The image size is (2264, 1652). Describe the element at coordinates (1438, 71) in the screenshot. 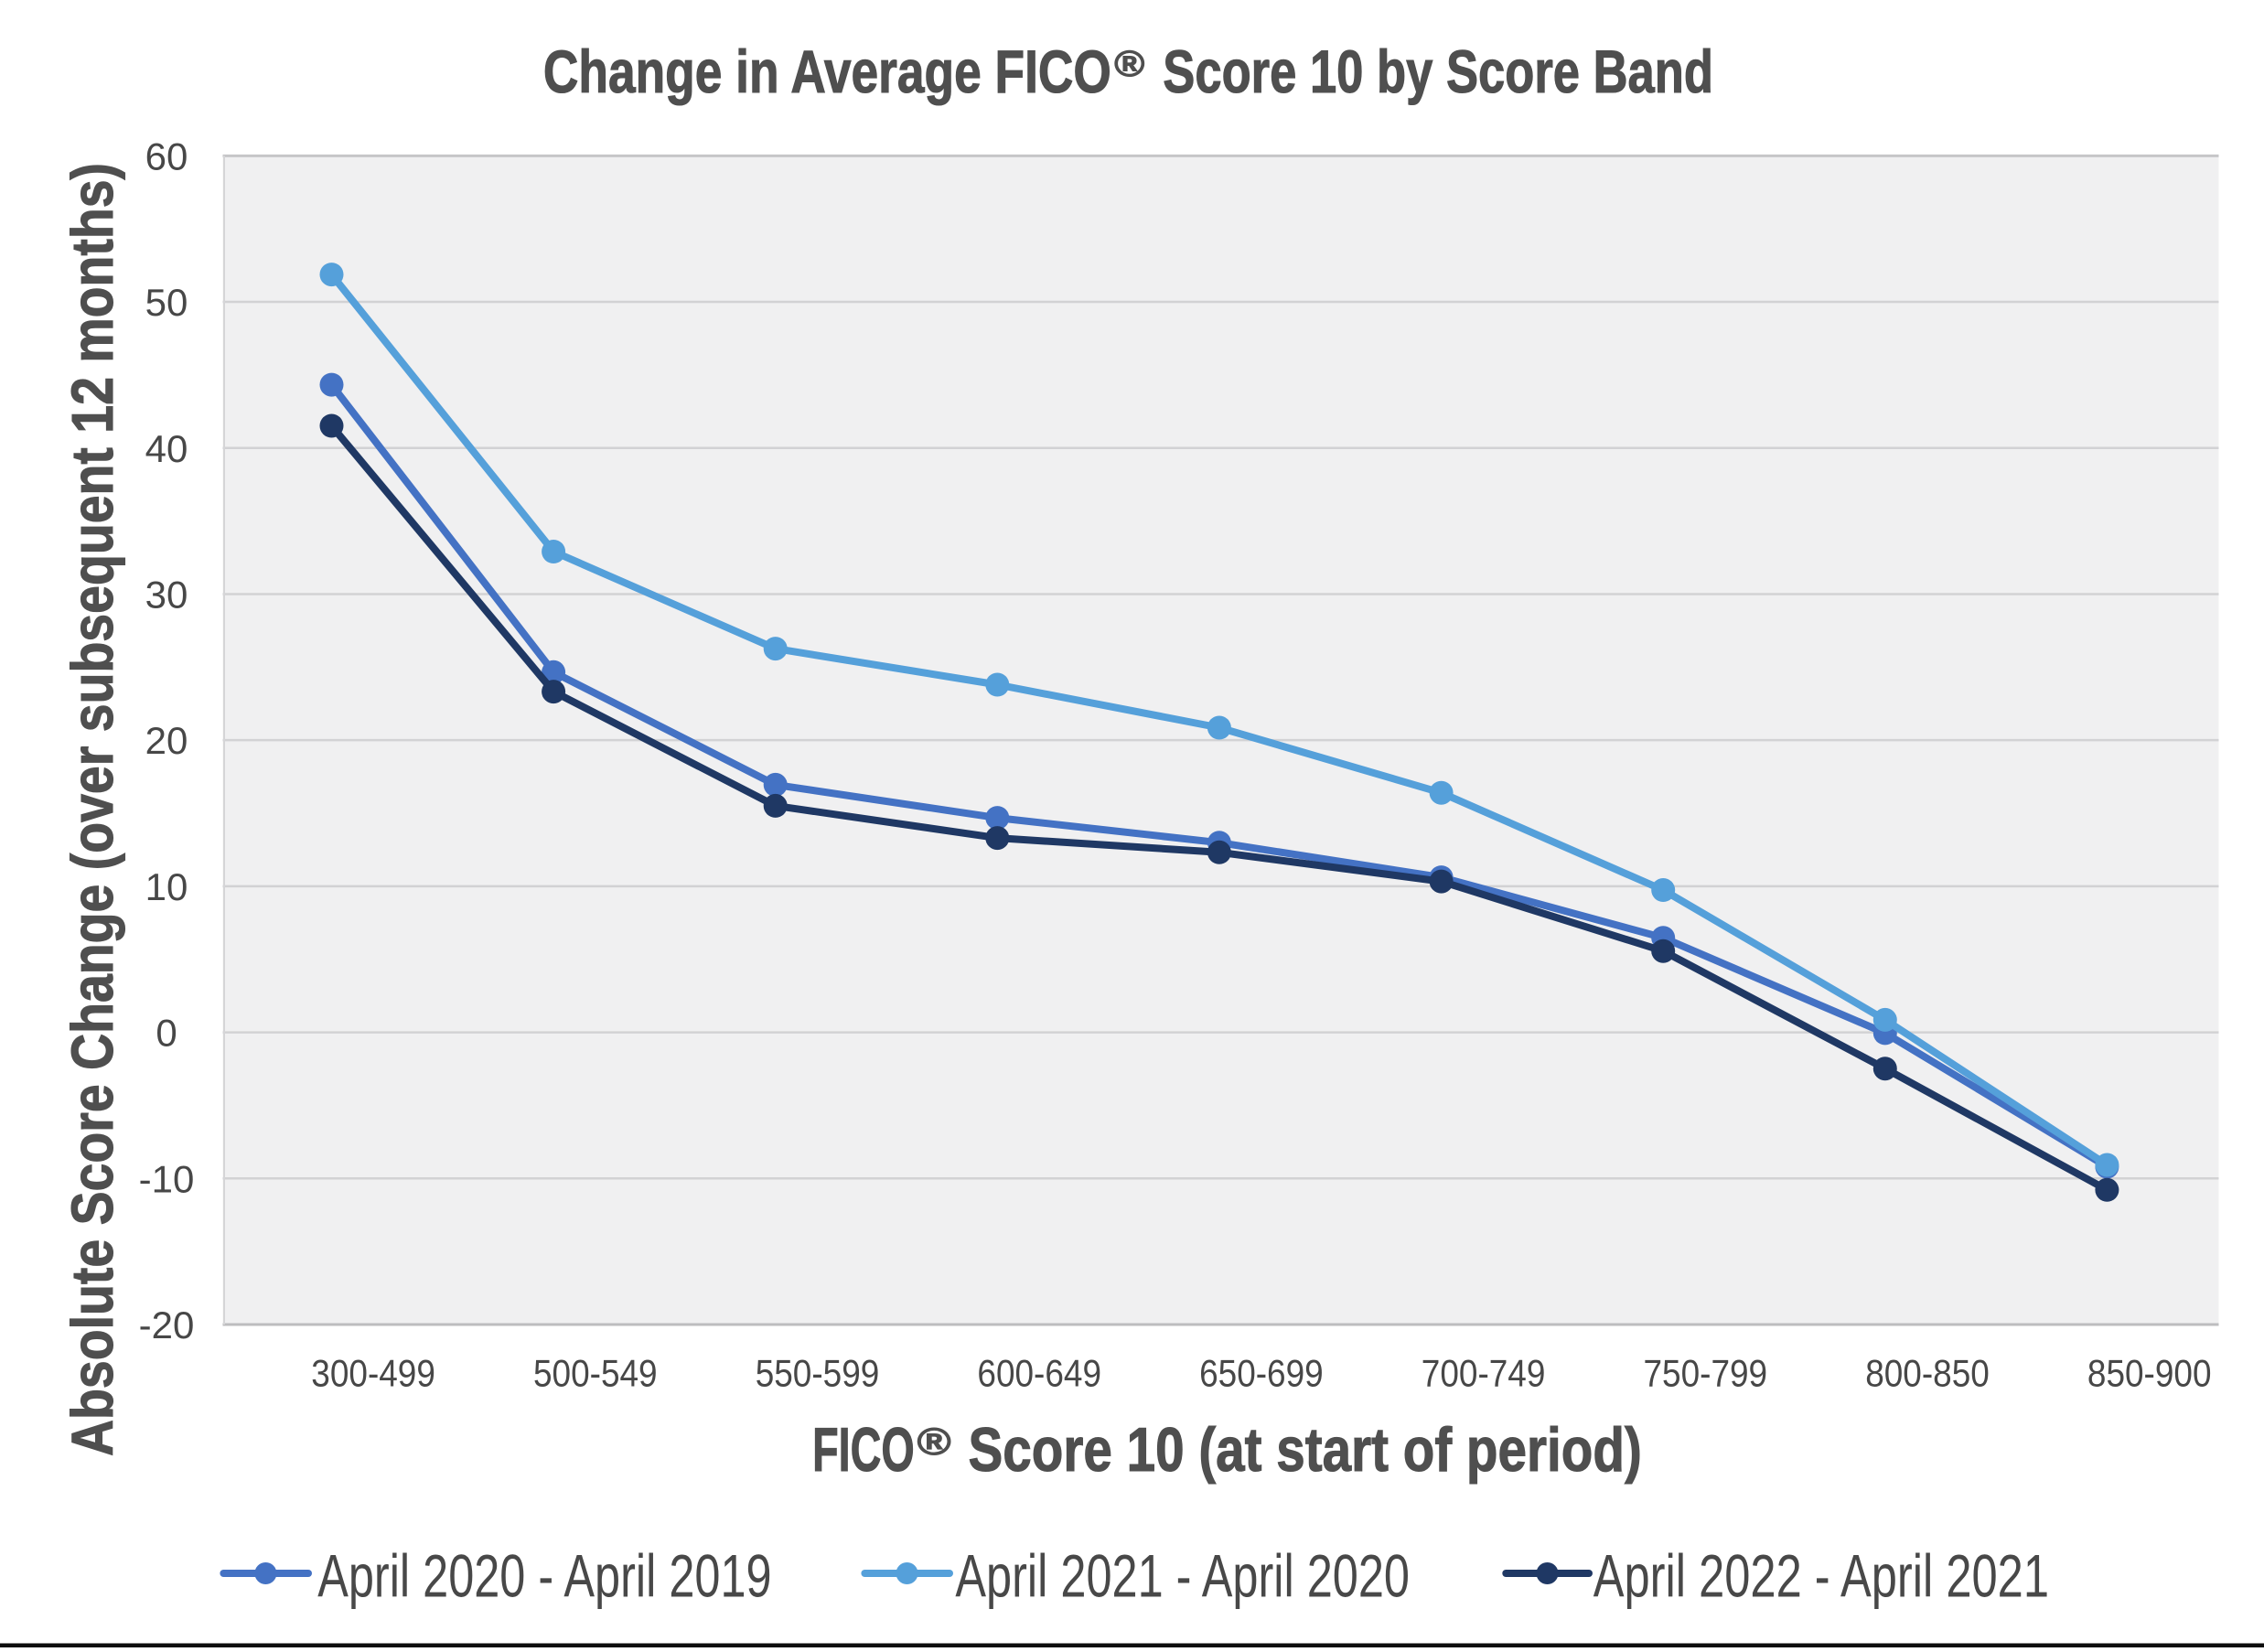

I see `svg-text: Score 10 by Score Band` at that location.